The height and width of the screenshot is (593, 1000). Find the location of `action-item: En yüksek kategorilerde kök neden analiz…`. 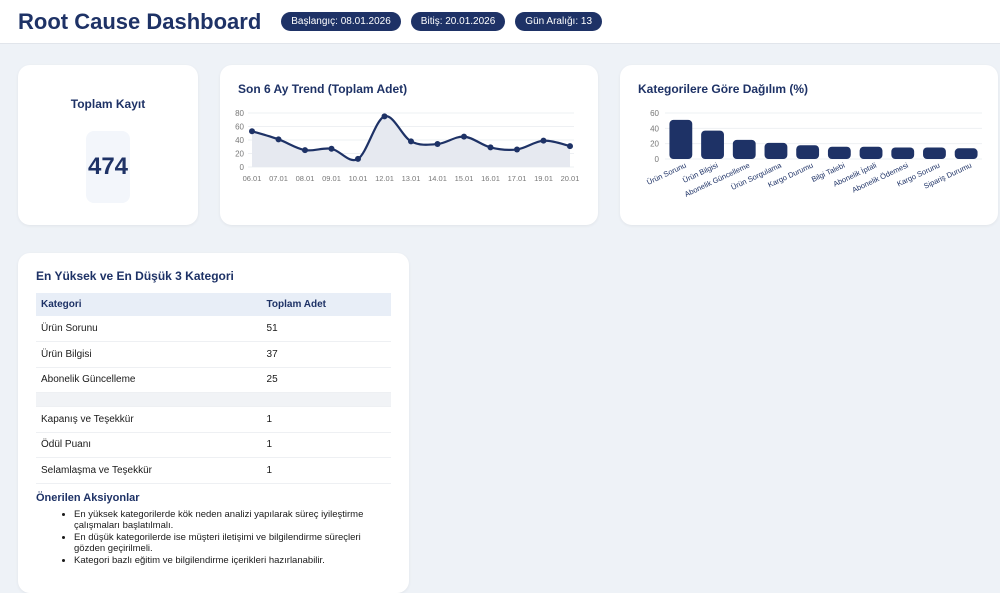

action-item: En yüksek kategorilerde kök neden analiz… is located at coordinates (232, 520).